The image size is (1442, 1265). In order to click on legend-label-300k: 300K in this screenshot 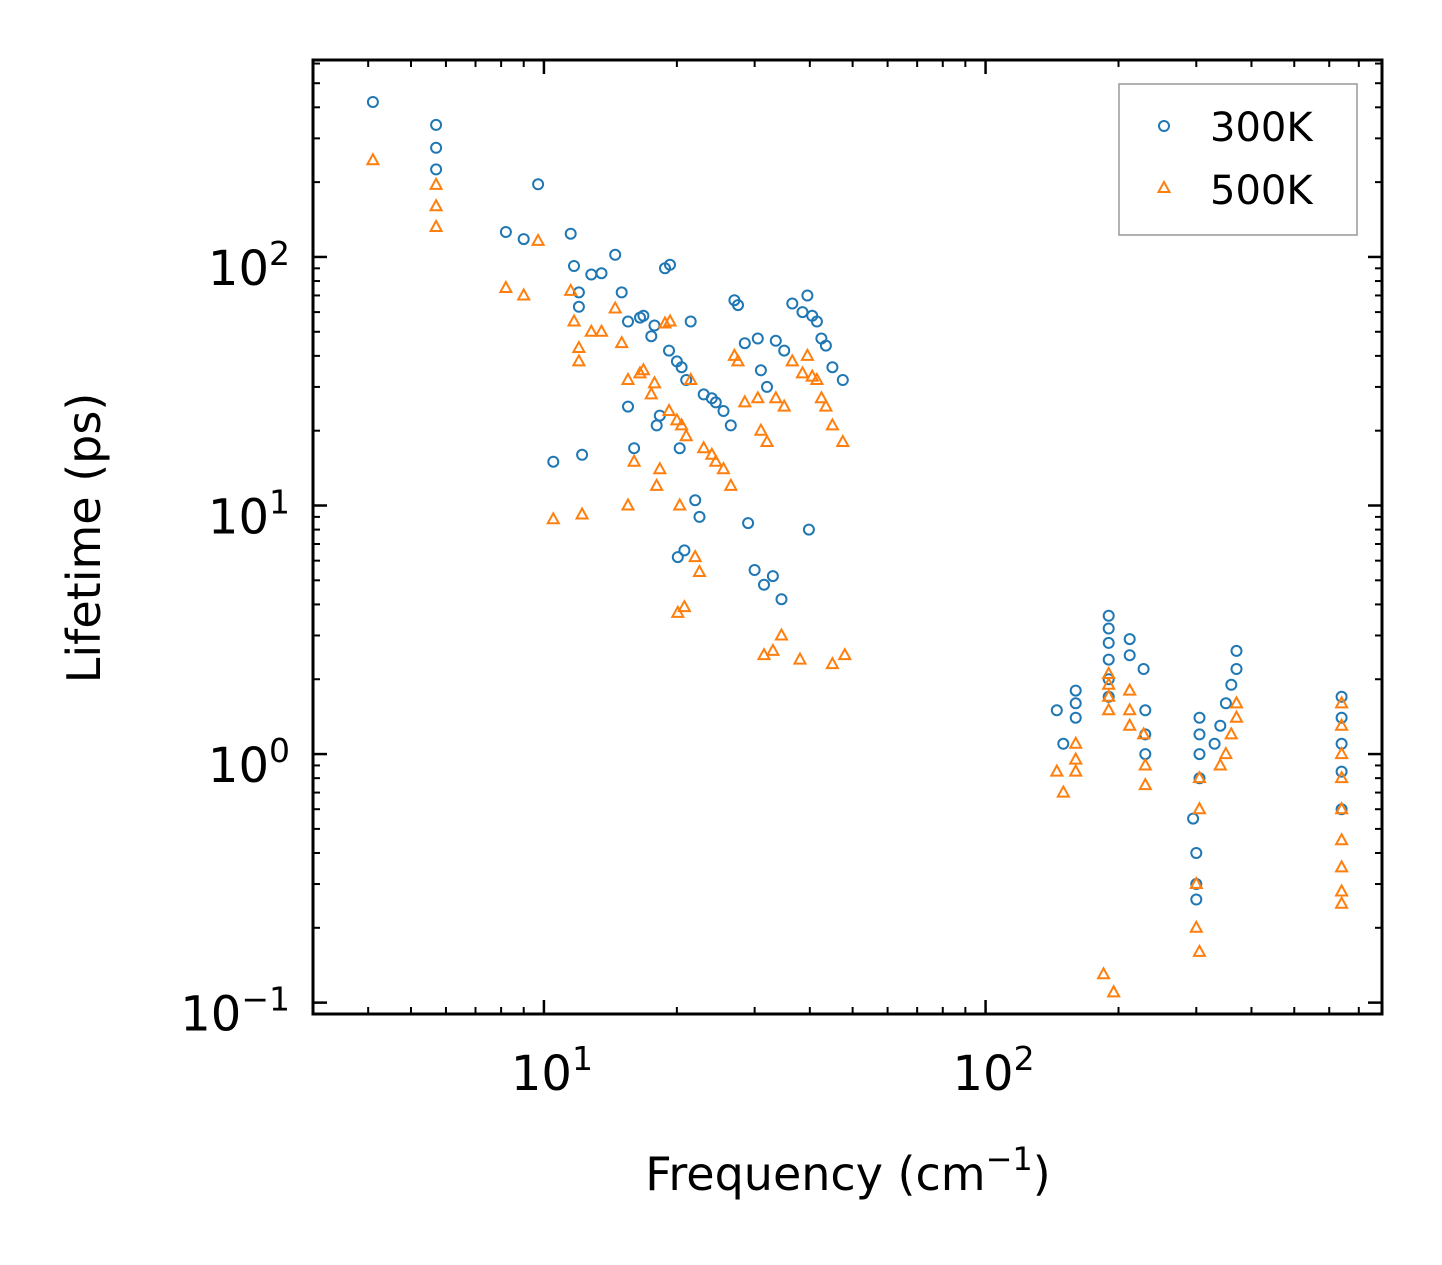, I will do `click(1262, 128)`.